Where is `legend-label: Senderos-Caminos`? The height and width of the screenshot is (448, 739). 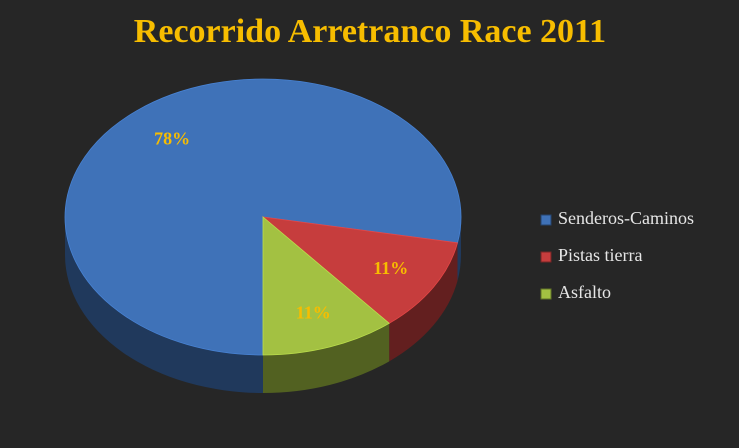
legend-label: Senderos-Caminos is located at coordinates (626, 218).